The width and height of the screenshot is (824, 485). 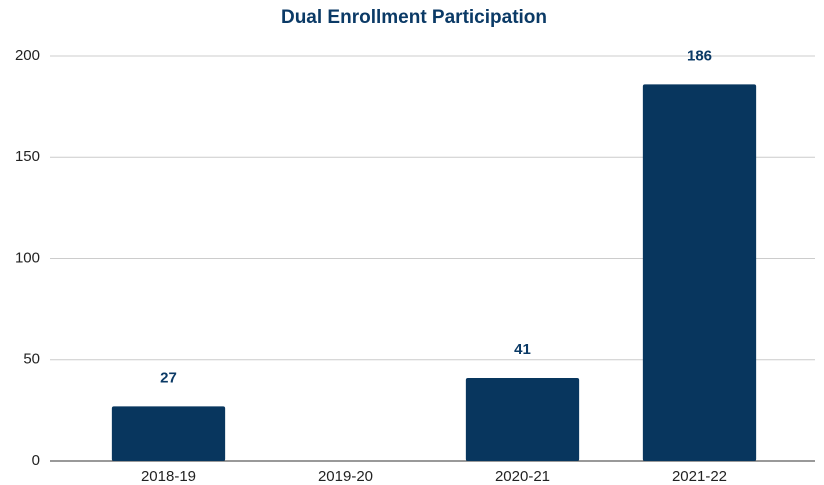 I want to click on x-tick-label: 2021-22, so click(x=699, y=476).